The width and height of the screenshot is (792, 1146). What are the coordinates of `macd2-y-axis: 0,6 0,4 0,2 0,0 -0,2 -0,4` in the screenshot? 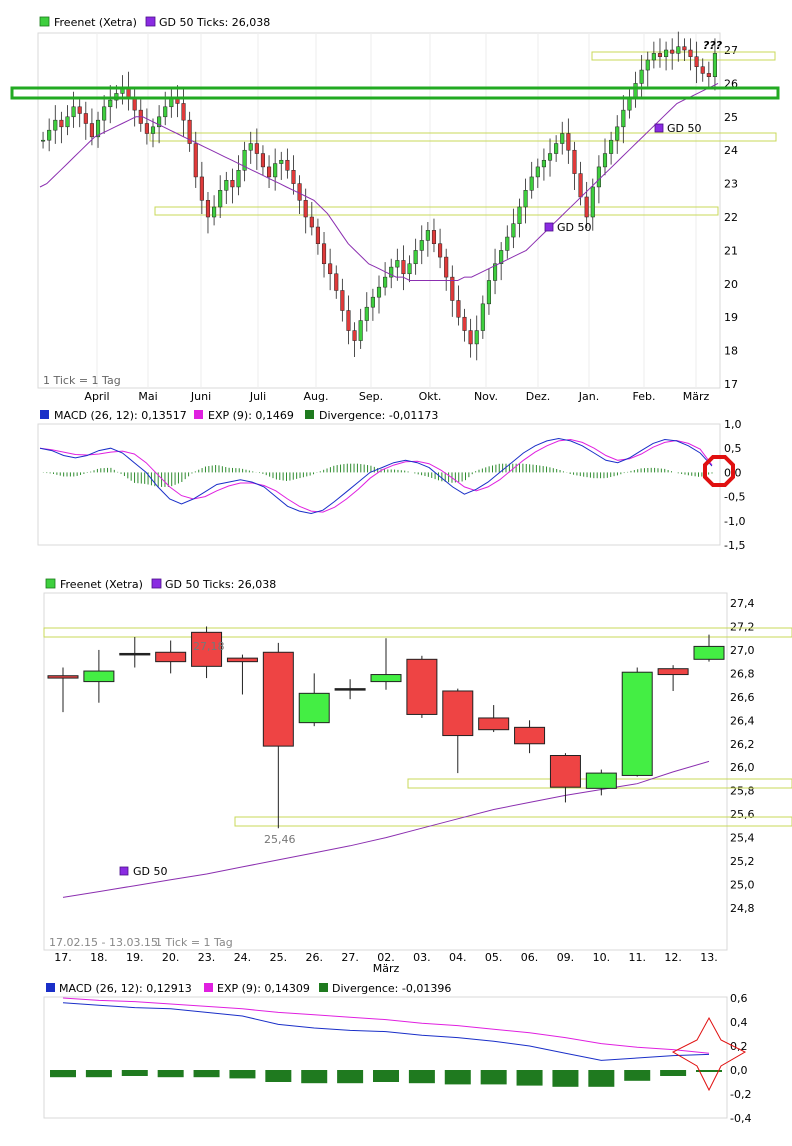 It's located at (740, 1058).